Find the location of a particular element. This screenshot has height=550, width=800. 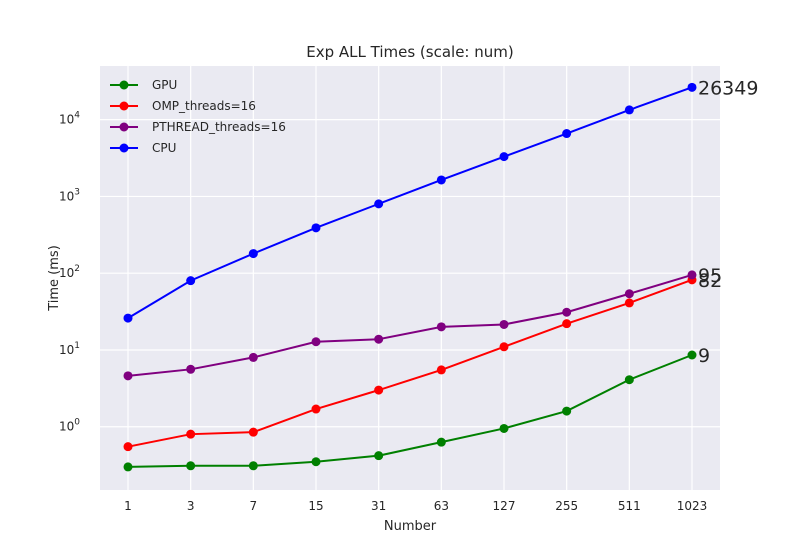

x-tick-label: 511 is located at coordinates (629, 506).